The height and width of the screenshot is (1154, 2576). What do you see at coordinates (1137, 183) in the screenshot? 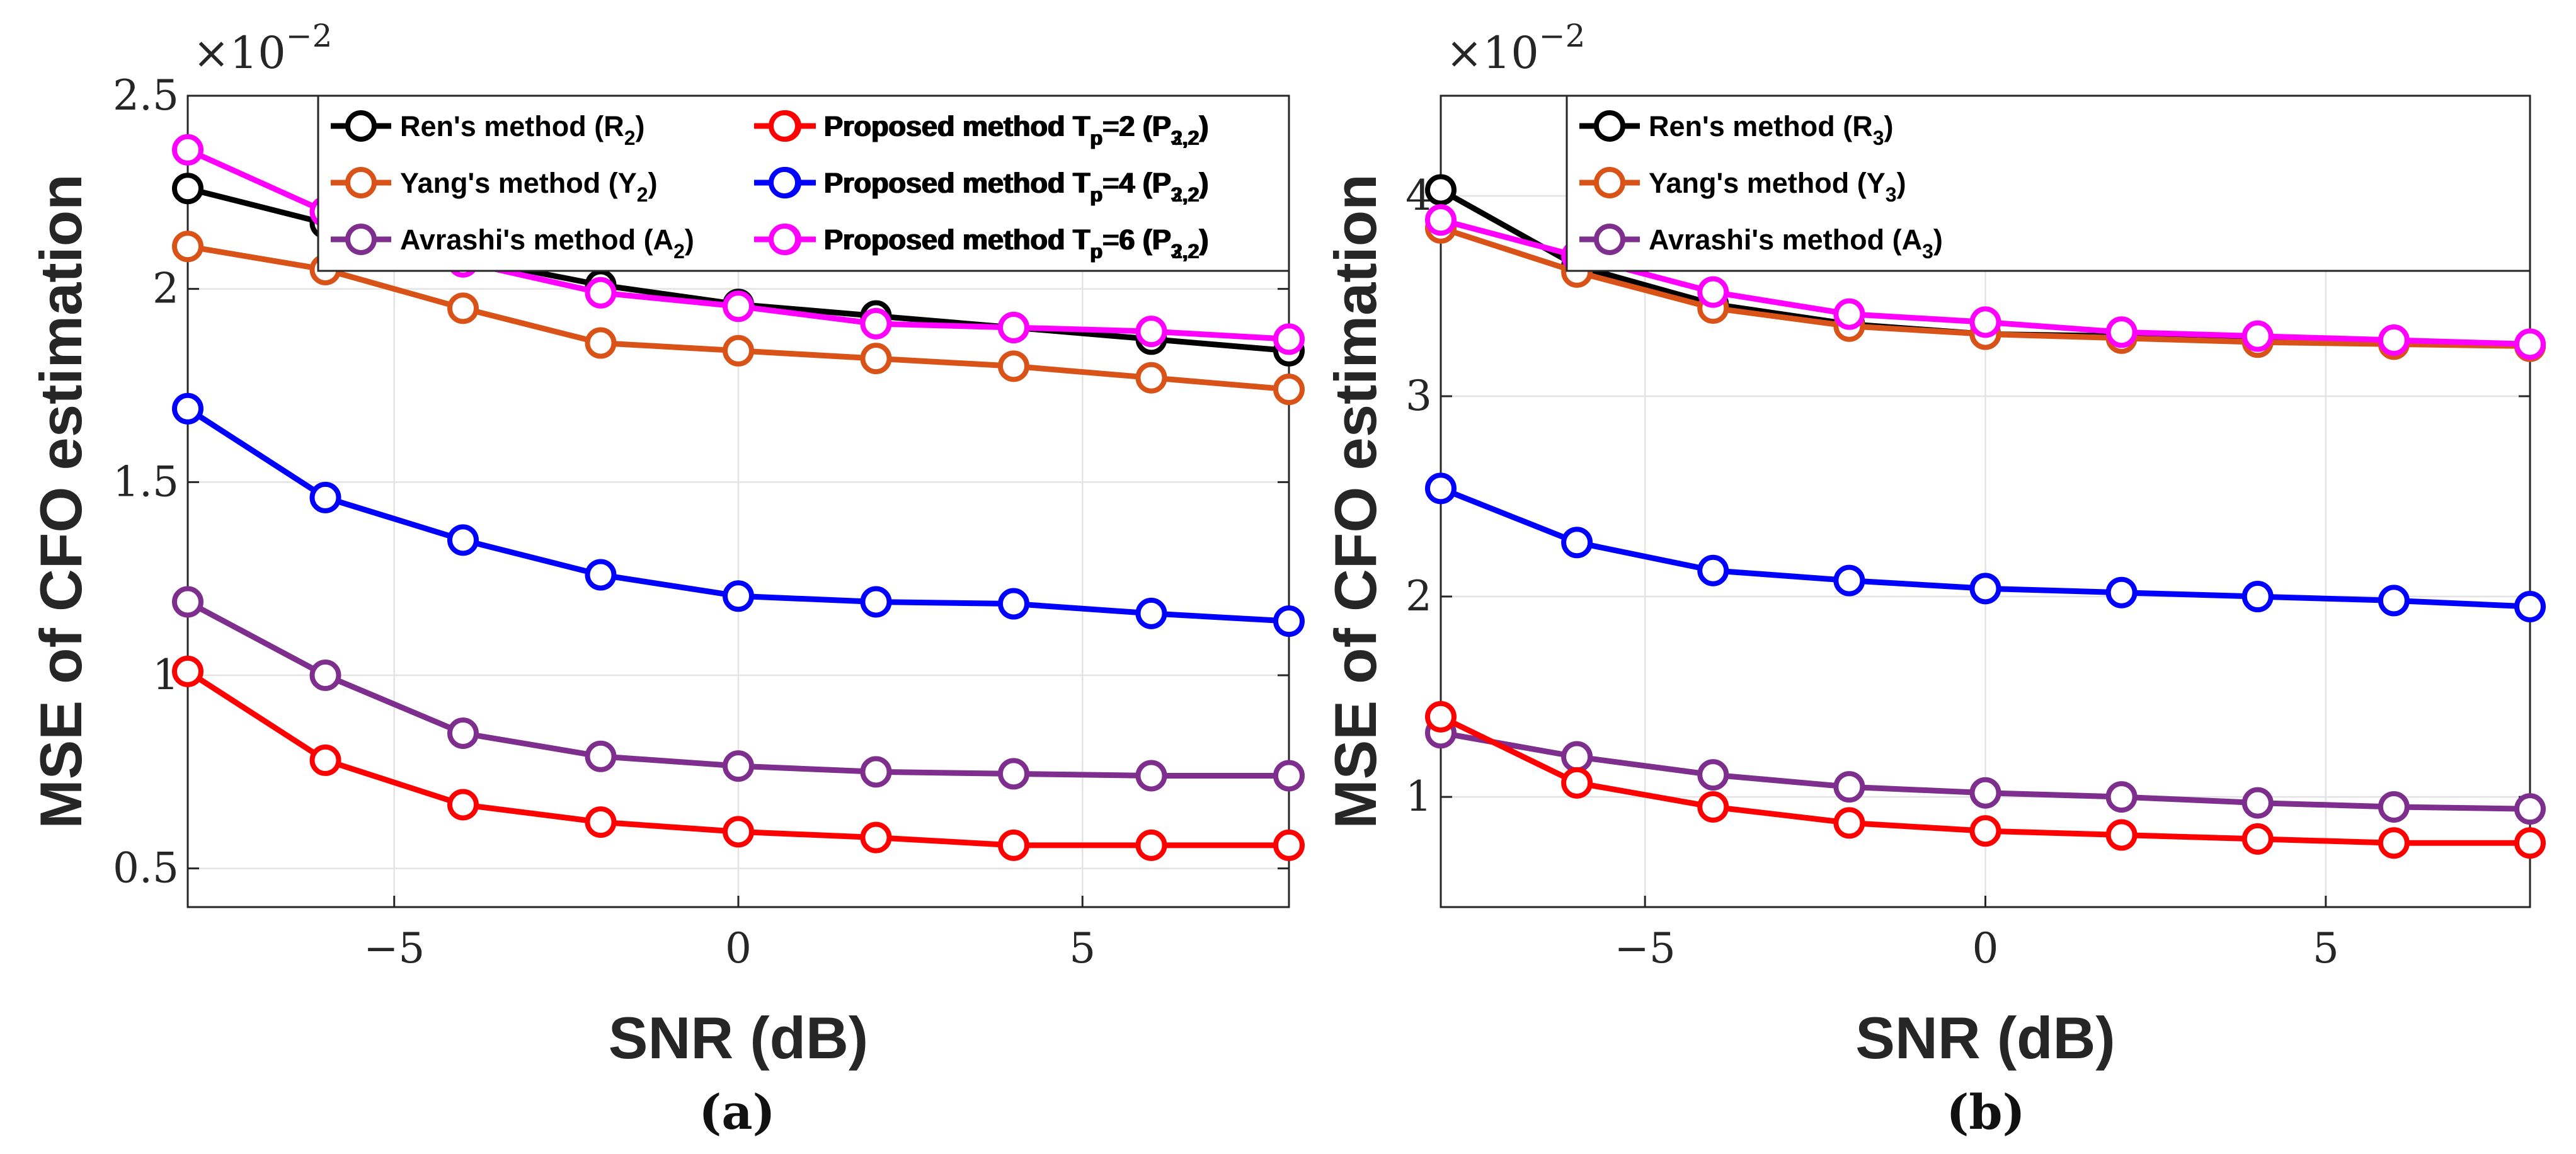
I see `legend-label-pre-tail: =4 (P` at bounding box center [1137, 183].